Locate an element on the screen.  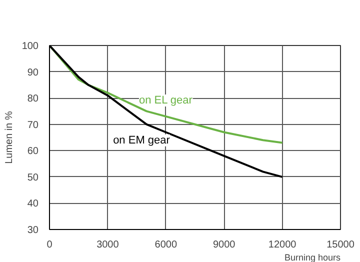
y-tick-label: 30 is located at coordinates (33, 230).